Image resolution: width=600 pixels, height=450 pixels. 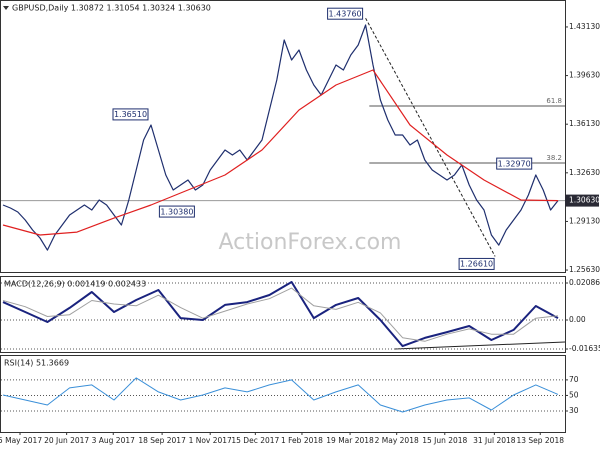 I want to click on macd-trend-line, so click(x=480, y=345).